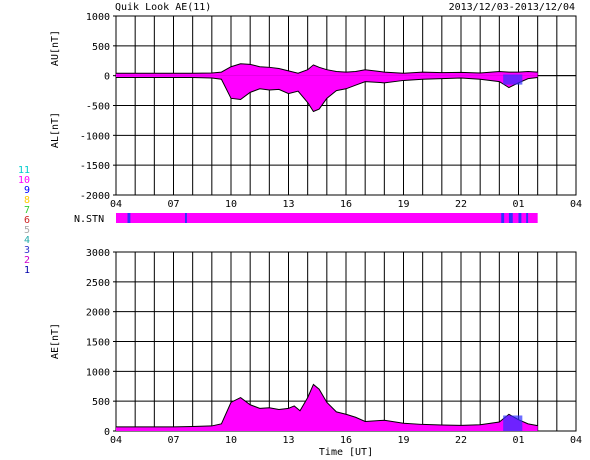  Describe the element at coordinates (27, 210) in the screenshot. I see `station-legend-number: 7` at that location.